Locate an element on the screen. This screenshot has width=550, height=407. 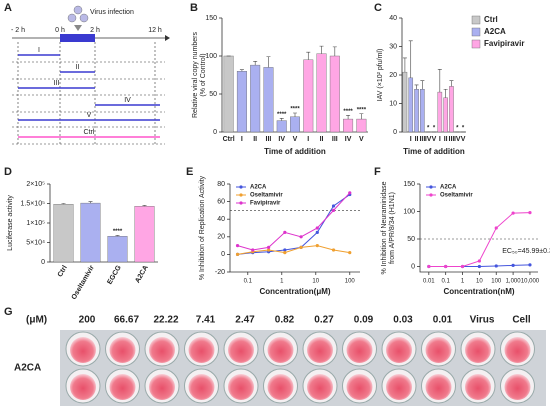
x-tick-label: I is located at coordinates (411, 139).